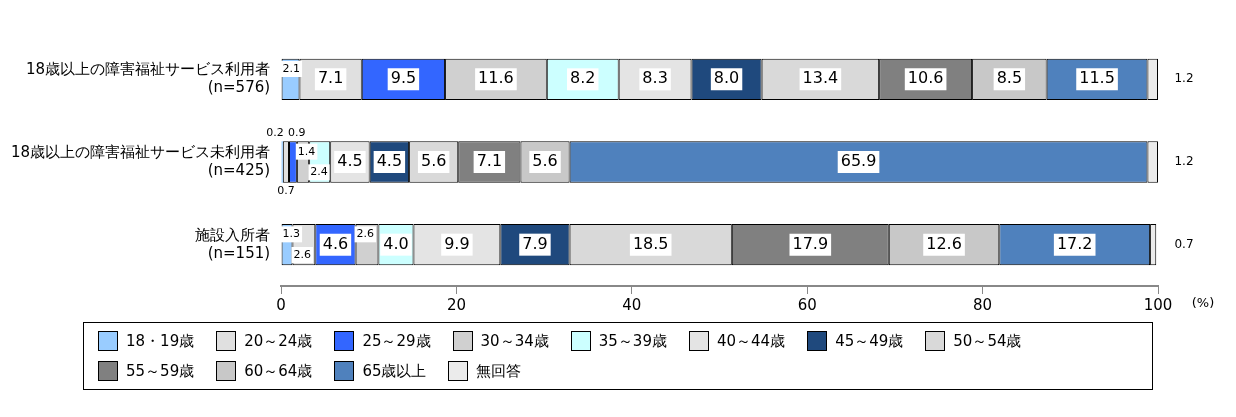 The height and width of the screenshot is (417, 1236). Describe the element at coordinates (820, 78) in the screenshot. I see `data-label: 13.4` at that location.